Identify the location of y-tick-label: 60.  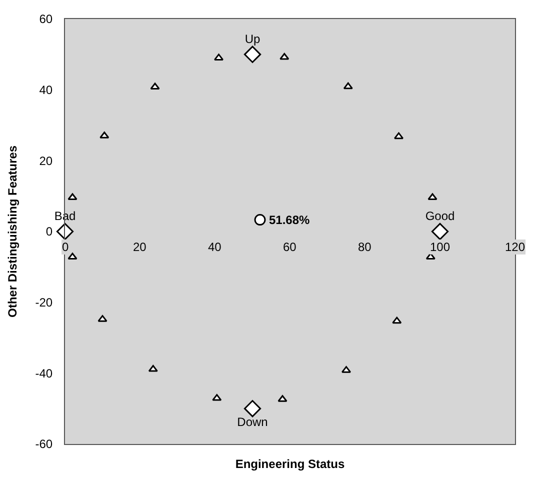
(46, 19).